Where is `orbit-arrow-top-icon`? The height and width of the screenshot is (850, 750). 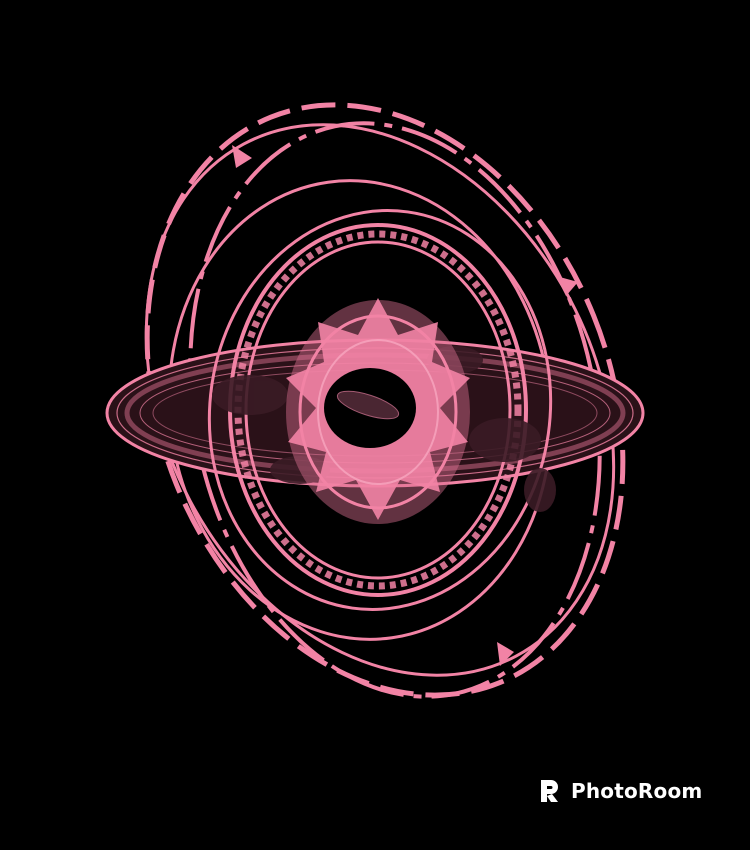
orbit-arrow-top-icon is located at coordinates (242, 156).